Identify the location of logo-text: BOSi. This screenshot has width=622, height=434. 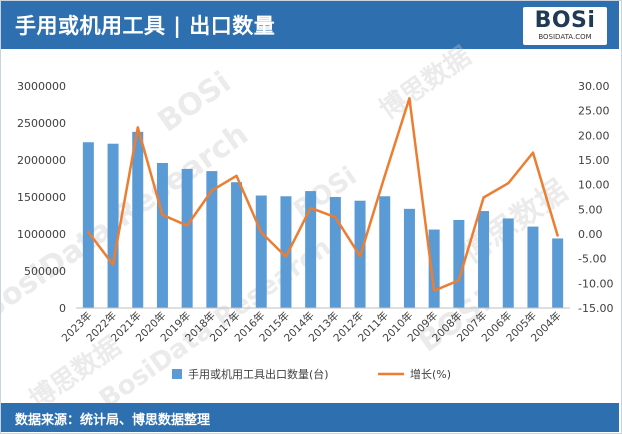
(565, 20).